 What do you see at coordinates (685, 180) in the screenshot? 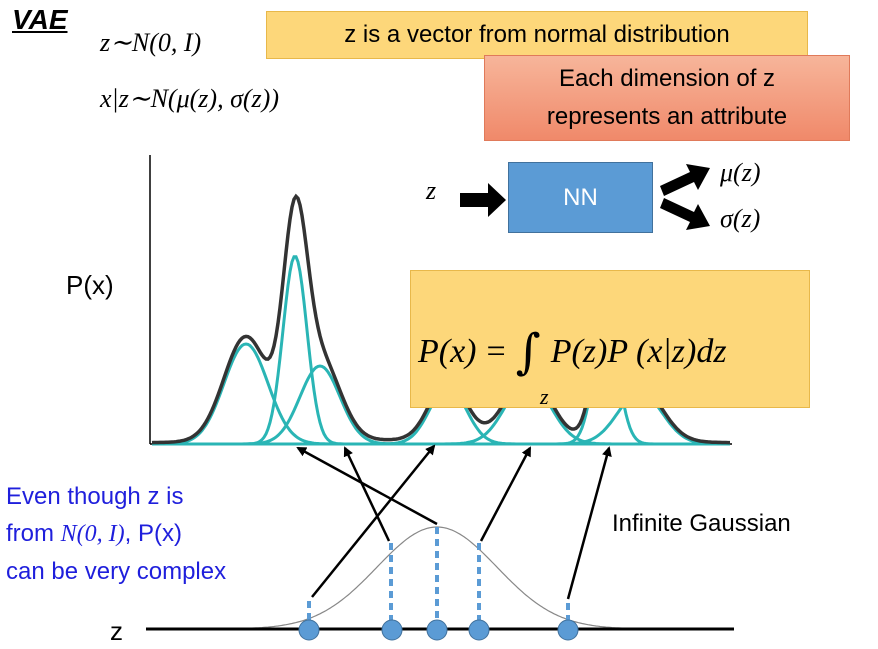
I see `mu-arrow` at bounding box center [685, 180].